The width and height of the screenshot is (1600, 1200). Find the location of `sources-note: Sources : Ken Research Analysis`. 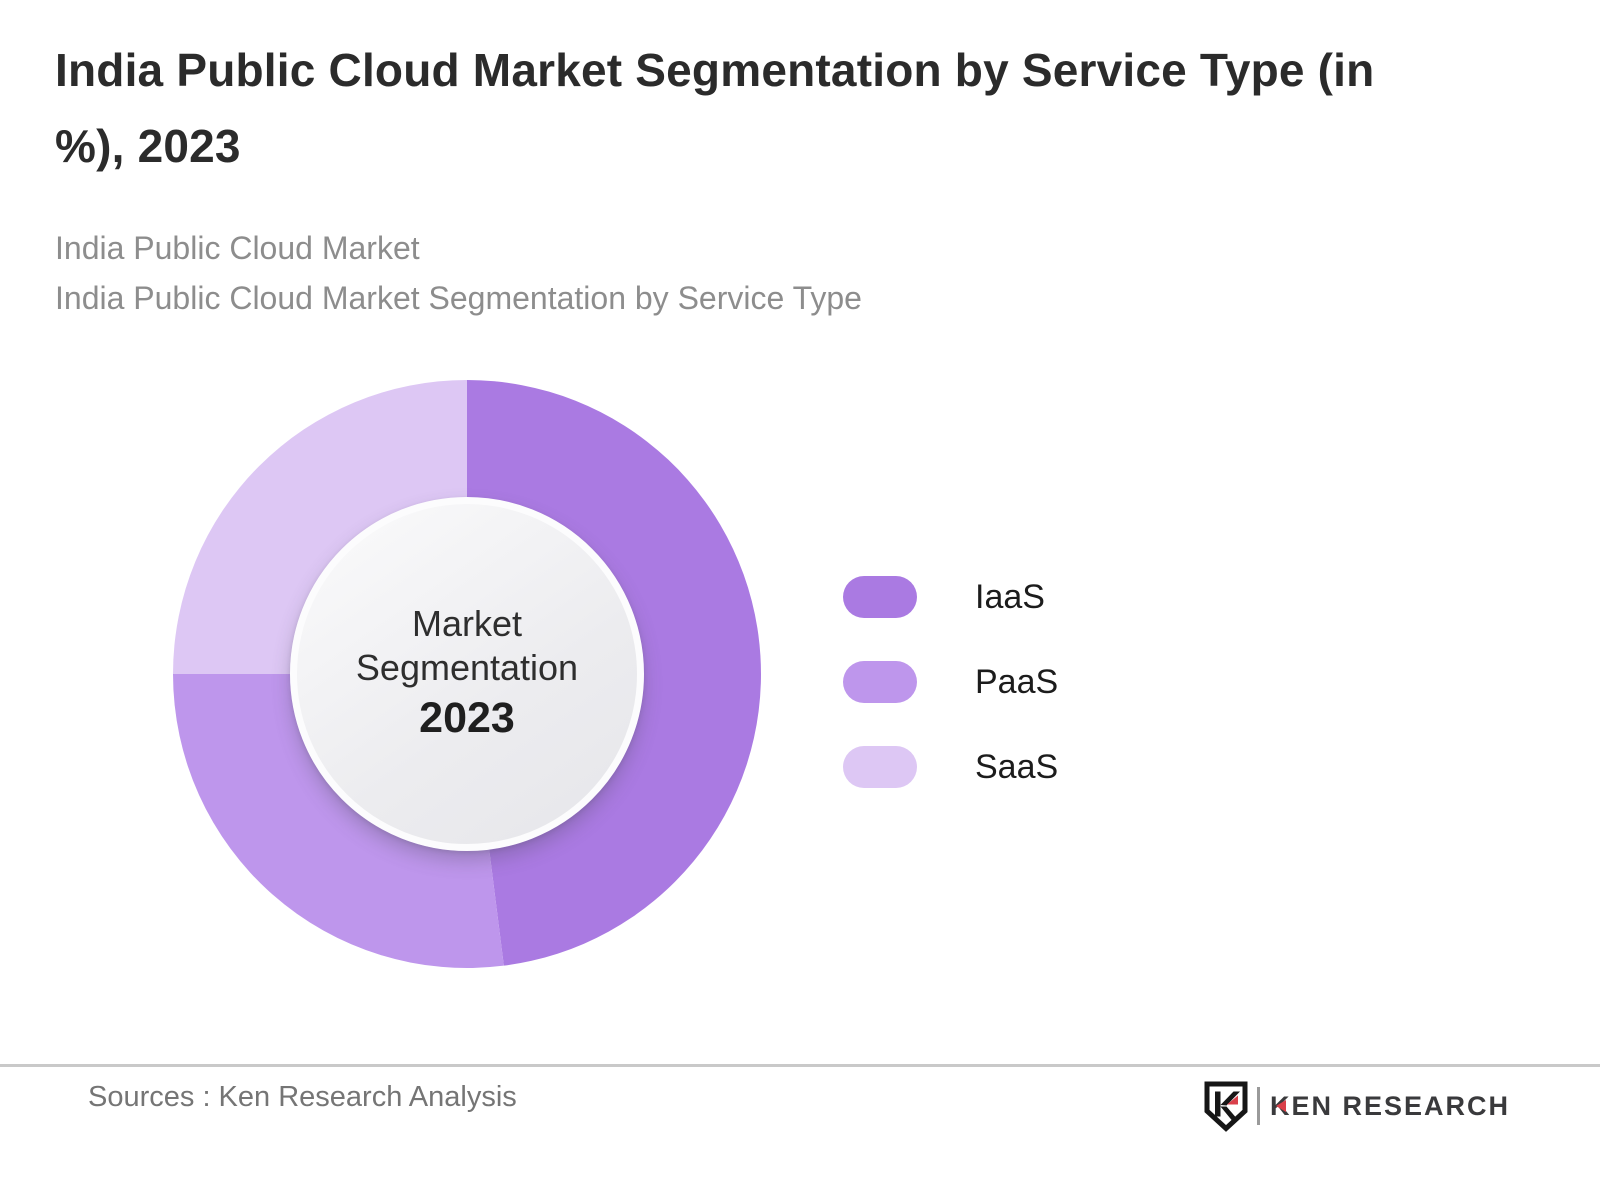

sources-note: Sources : Ken Research Analysis is located at coordinates (302, 1097).